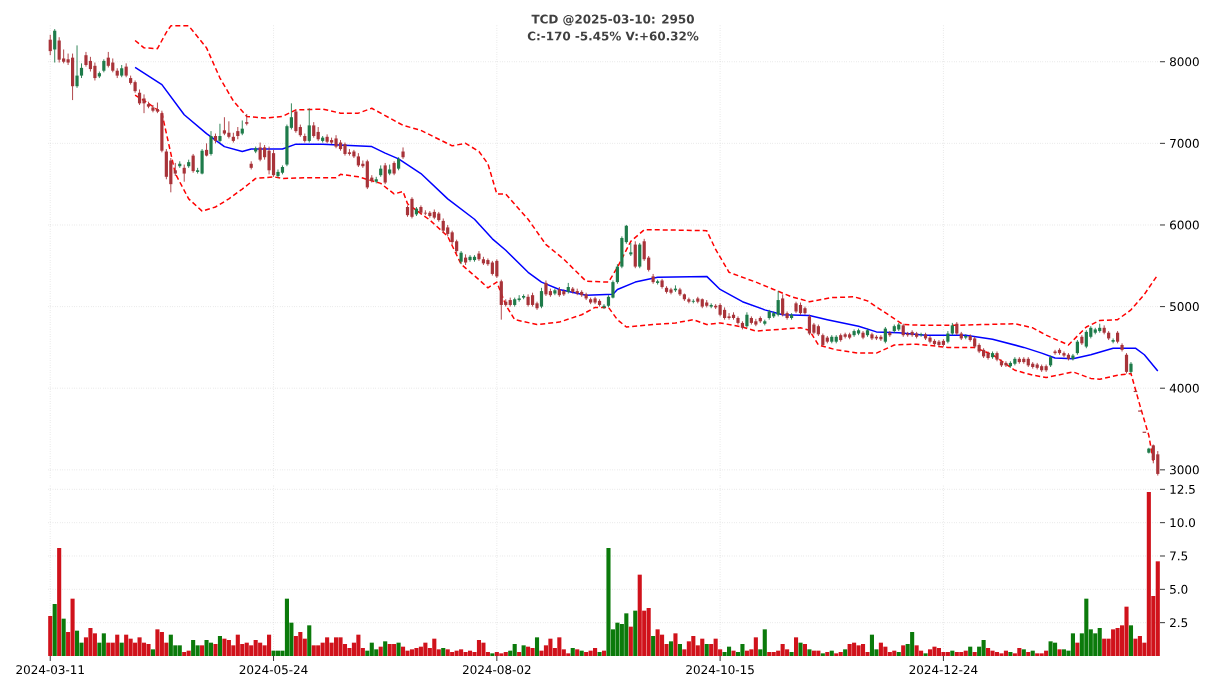  Describe the element at coordinates (496, 670) in the screenshot. I see `x-tick-label: 2024-08-02` at that location.